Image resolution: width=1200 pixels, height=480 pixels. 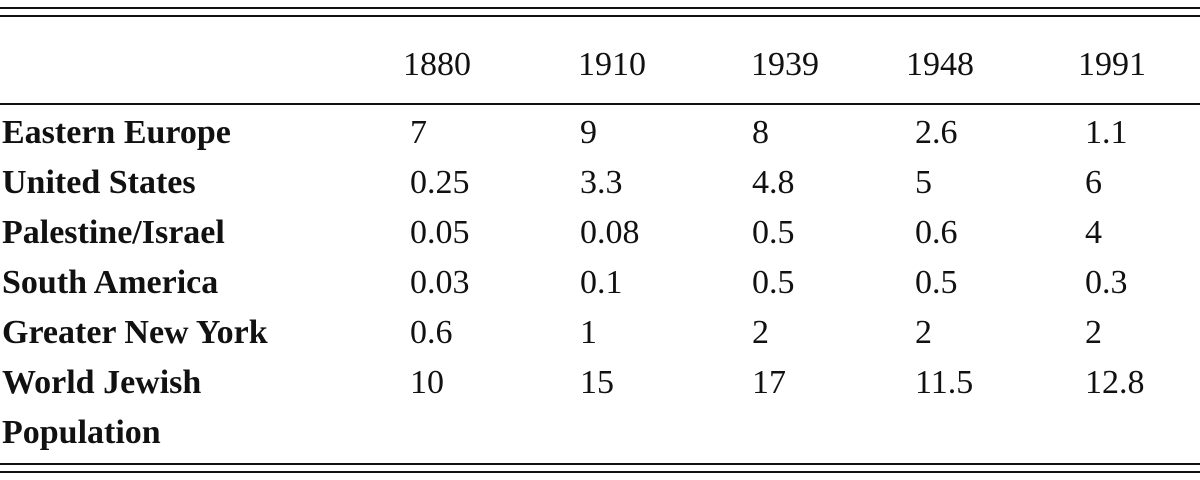 What do you see at coordinates (601, 282) in the screenshot?
I see `table-cell: 0.1` at bounding box center [601, 282].